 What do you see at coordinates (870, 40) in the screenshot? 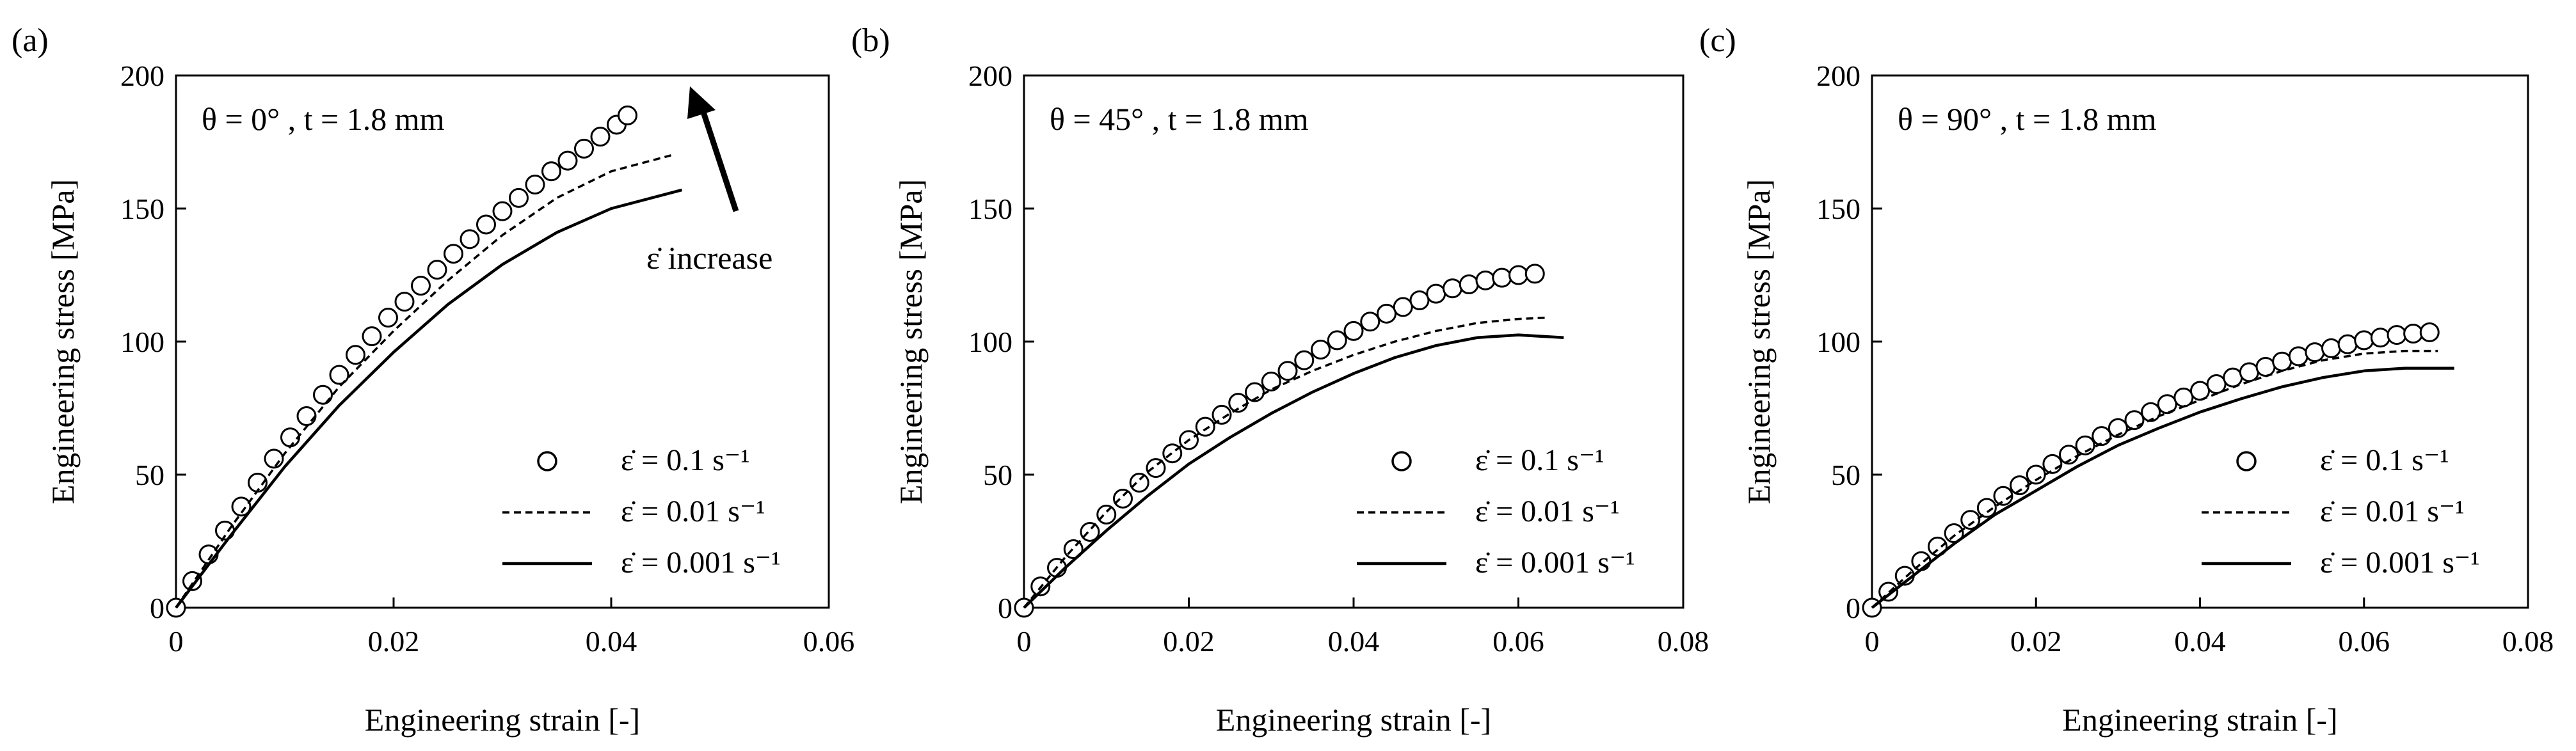
I see `panel-label: (b)` at bounding box center [870, 40].